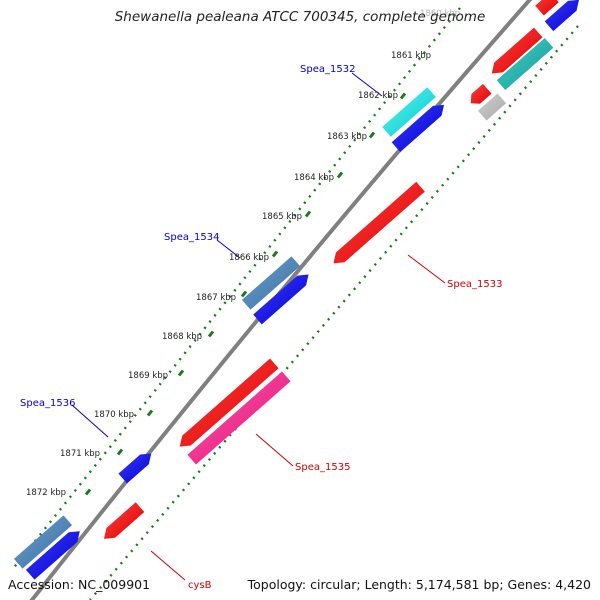 This screenshot has width=600, height=600. What do you see at coordinates (347, 137) in the screenshot?
I see `tick-label: 1863 kbp` at bounding box center [347, 137].